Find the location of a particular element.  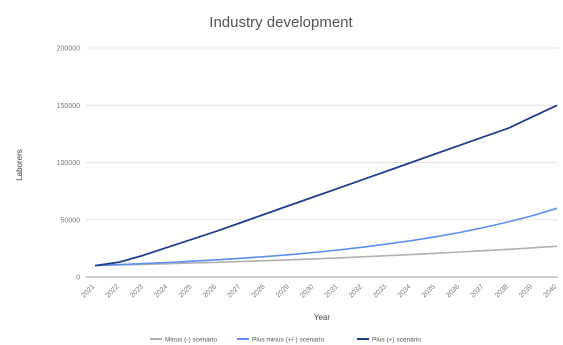

legend-label-2: Plus minus (+/-) scenario is located at coordinates (288, 339).